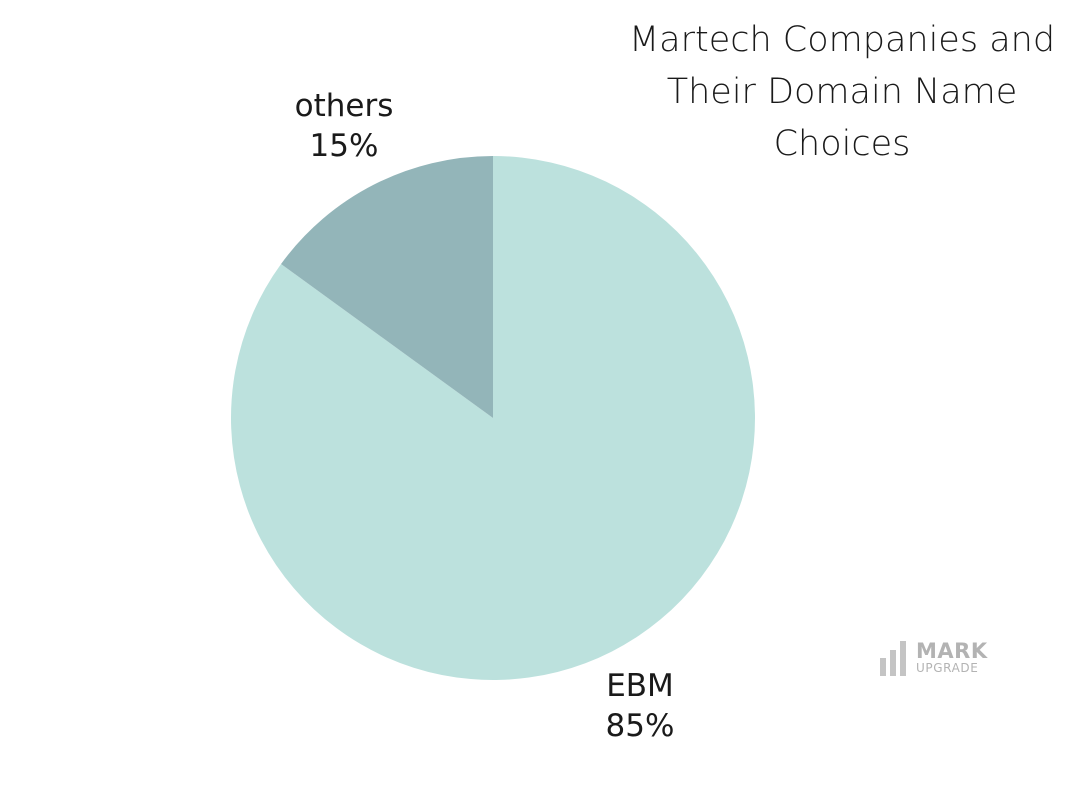 This screenshot has height=800, width=1080. I want to click on slice-label-others: others 15%, so click(344, 126).